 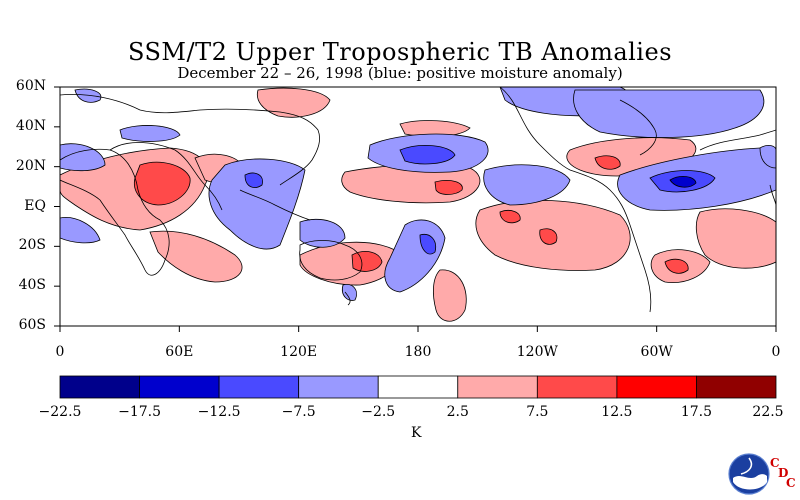 I want to click on lat-label: 60S, so click(x=32, y=325).